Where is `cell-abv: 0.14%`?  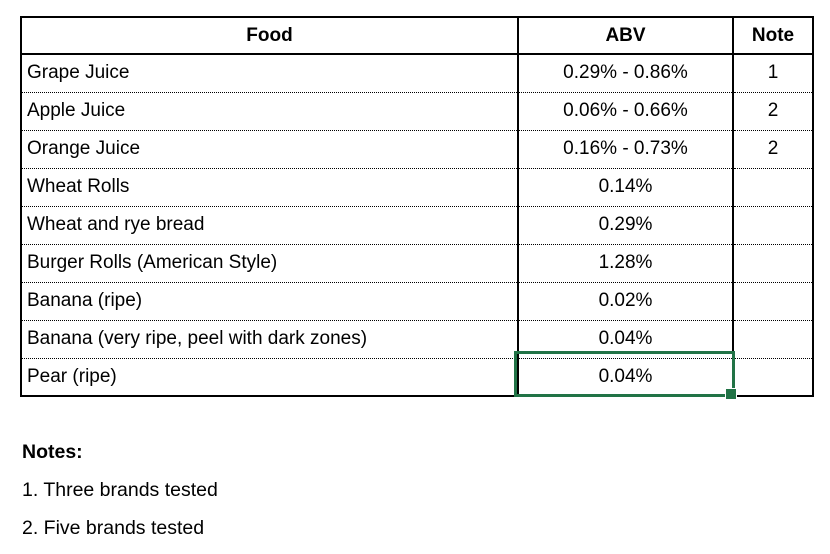
cell-abv: 0.14% is located at coordinates (625, 187).